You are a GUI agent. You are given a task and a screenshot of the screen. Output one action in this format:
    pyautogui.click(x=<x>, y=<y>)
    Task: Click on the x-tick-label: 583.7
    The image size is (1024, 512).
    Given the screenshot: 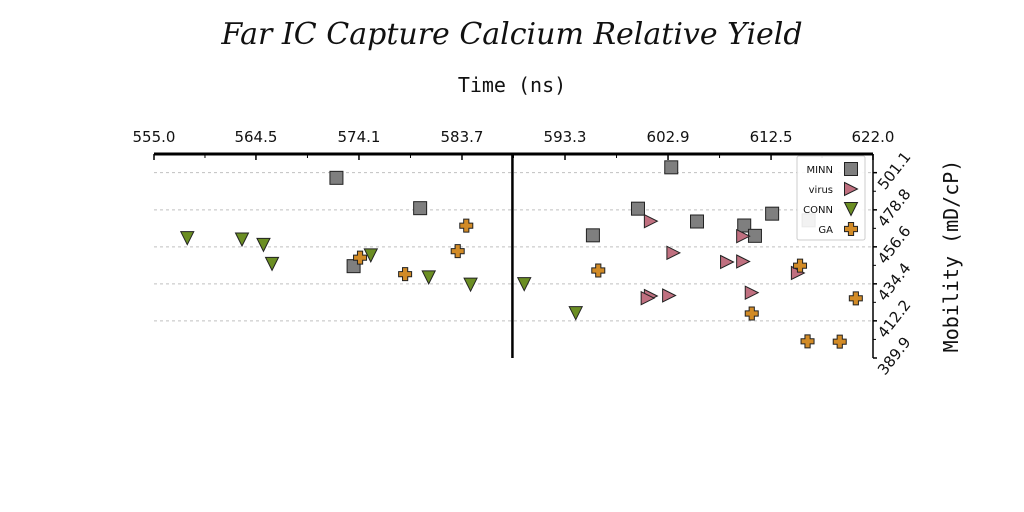 What is the action you would take?
    pyautogui.click(x=462, y=137)
    